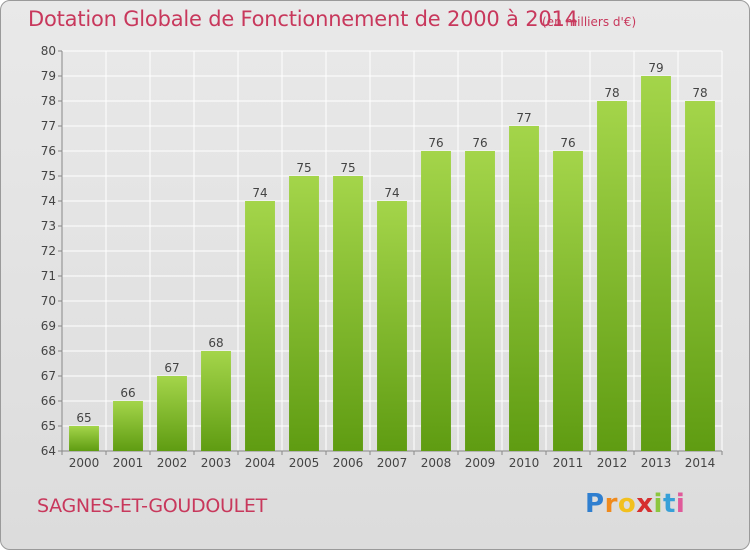 Image resolution: width=750 pixels, height=550 pixels. Describe the element at coordinates (48, 201) in the screenshot. I see `y-tick-label: 74` at that location.